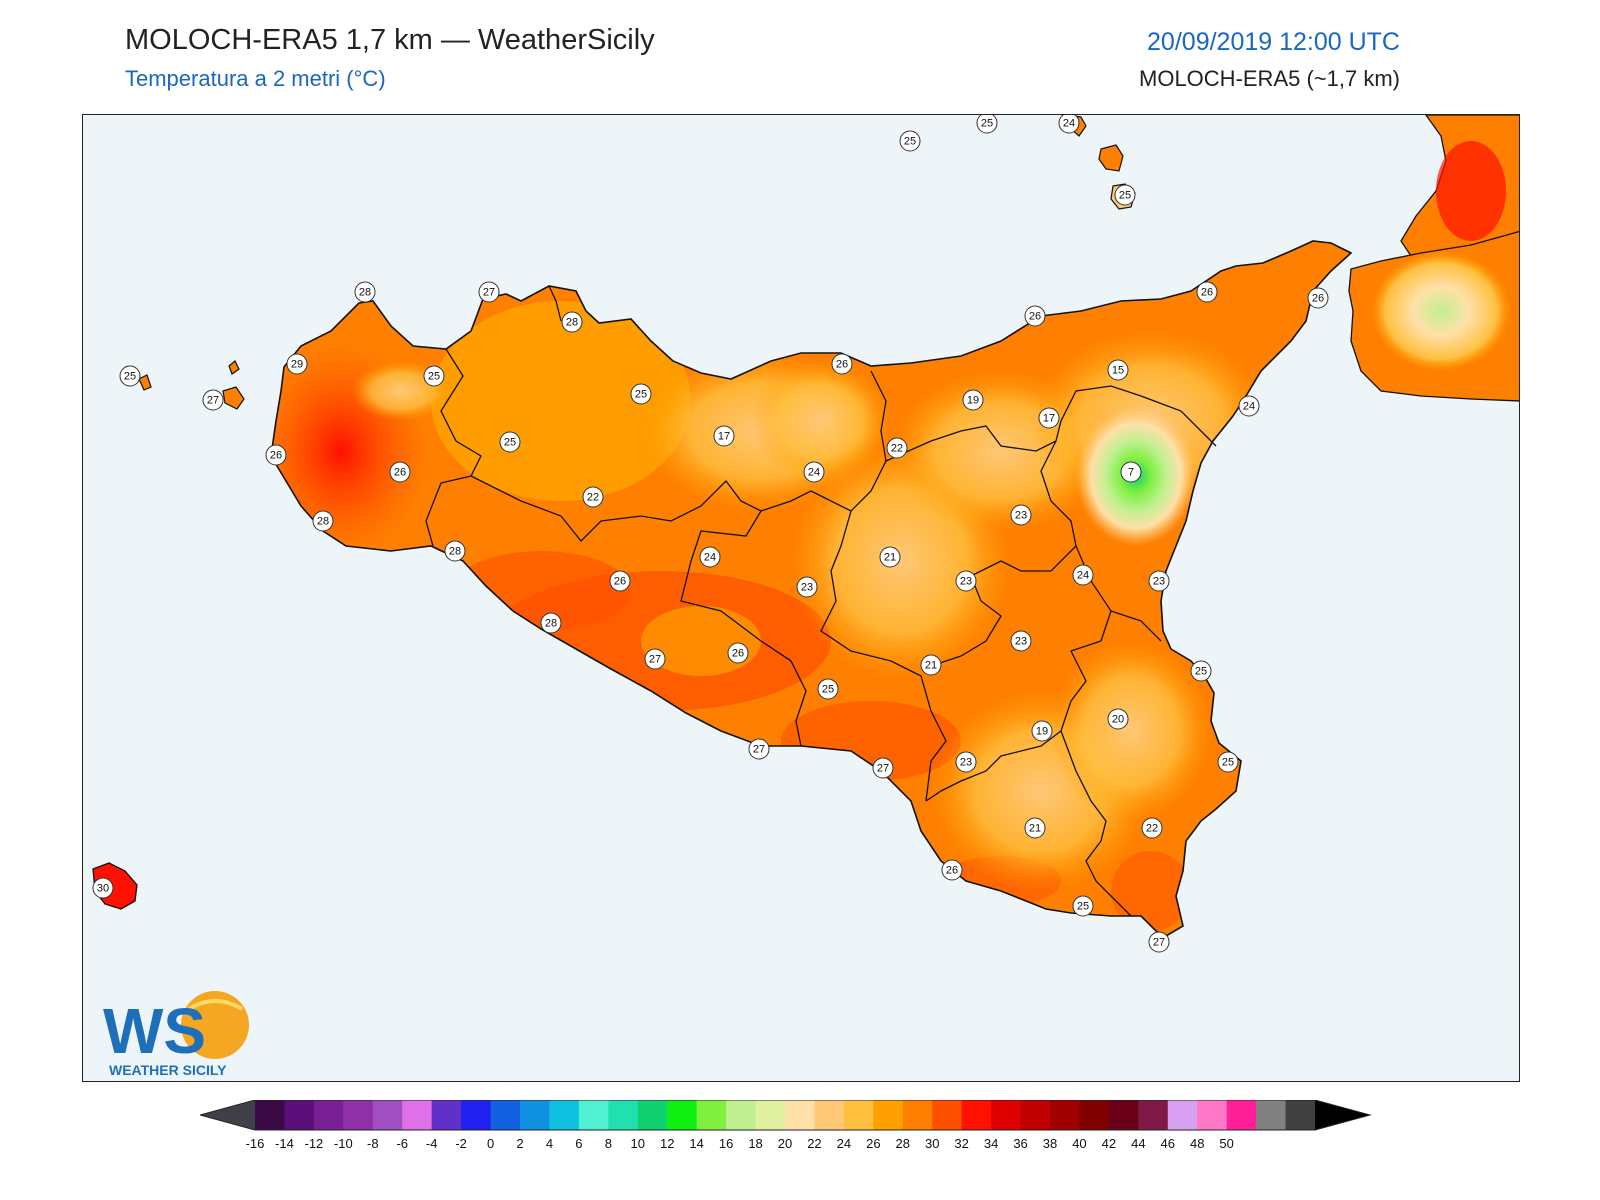 The image size is (1600, 1200). What do you see at coordinates (844, 1143) in the screenshot?
I see `colorbar-tick-label: 24` at bounding box center [844, 1143].